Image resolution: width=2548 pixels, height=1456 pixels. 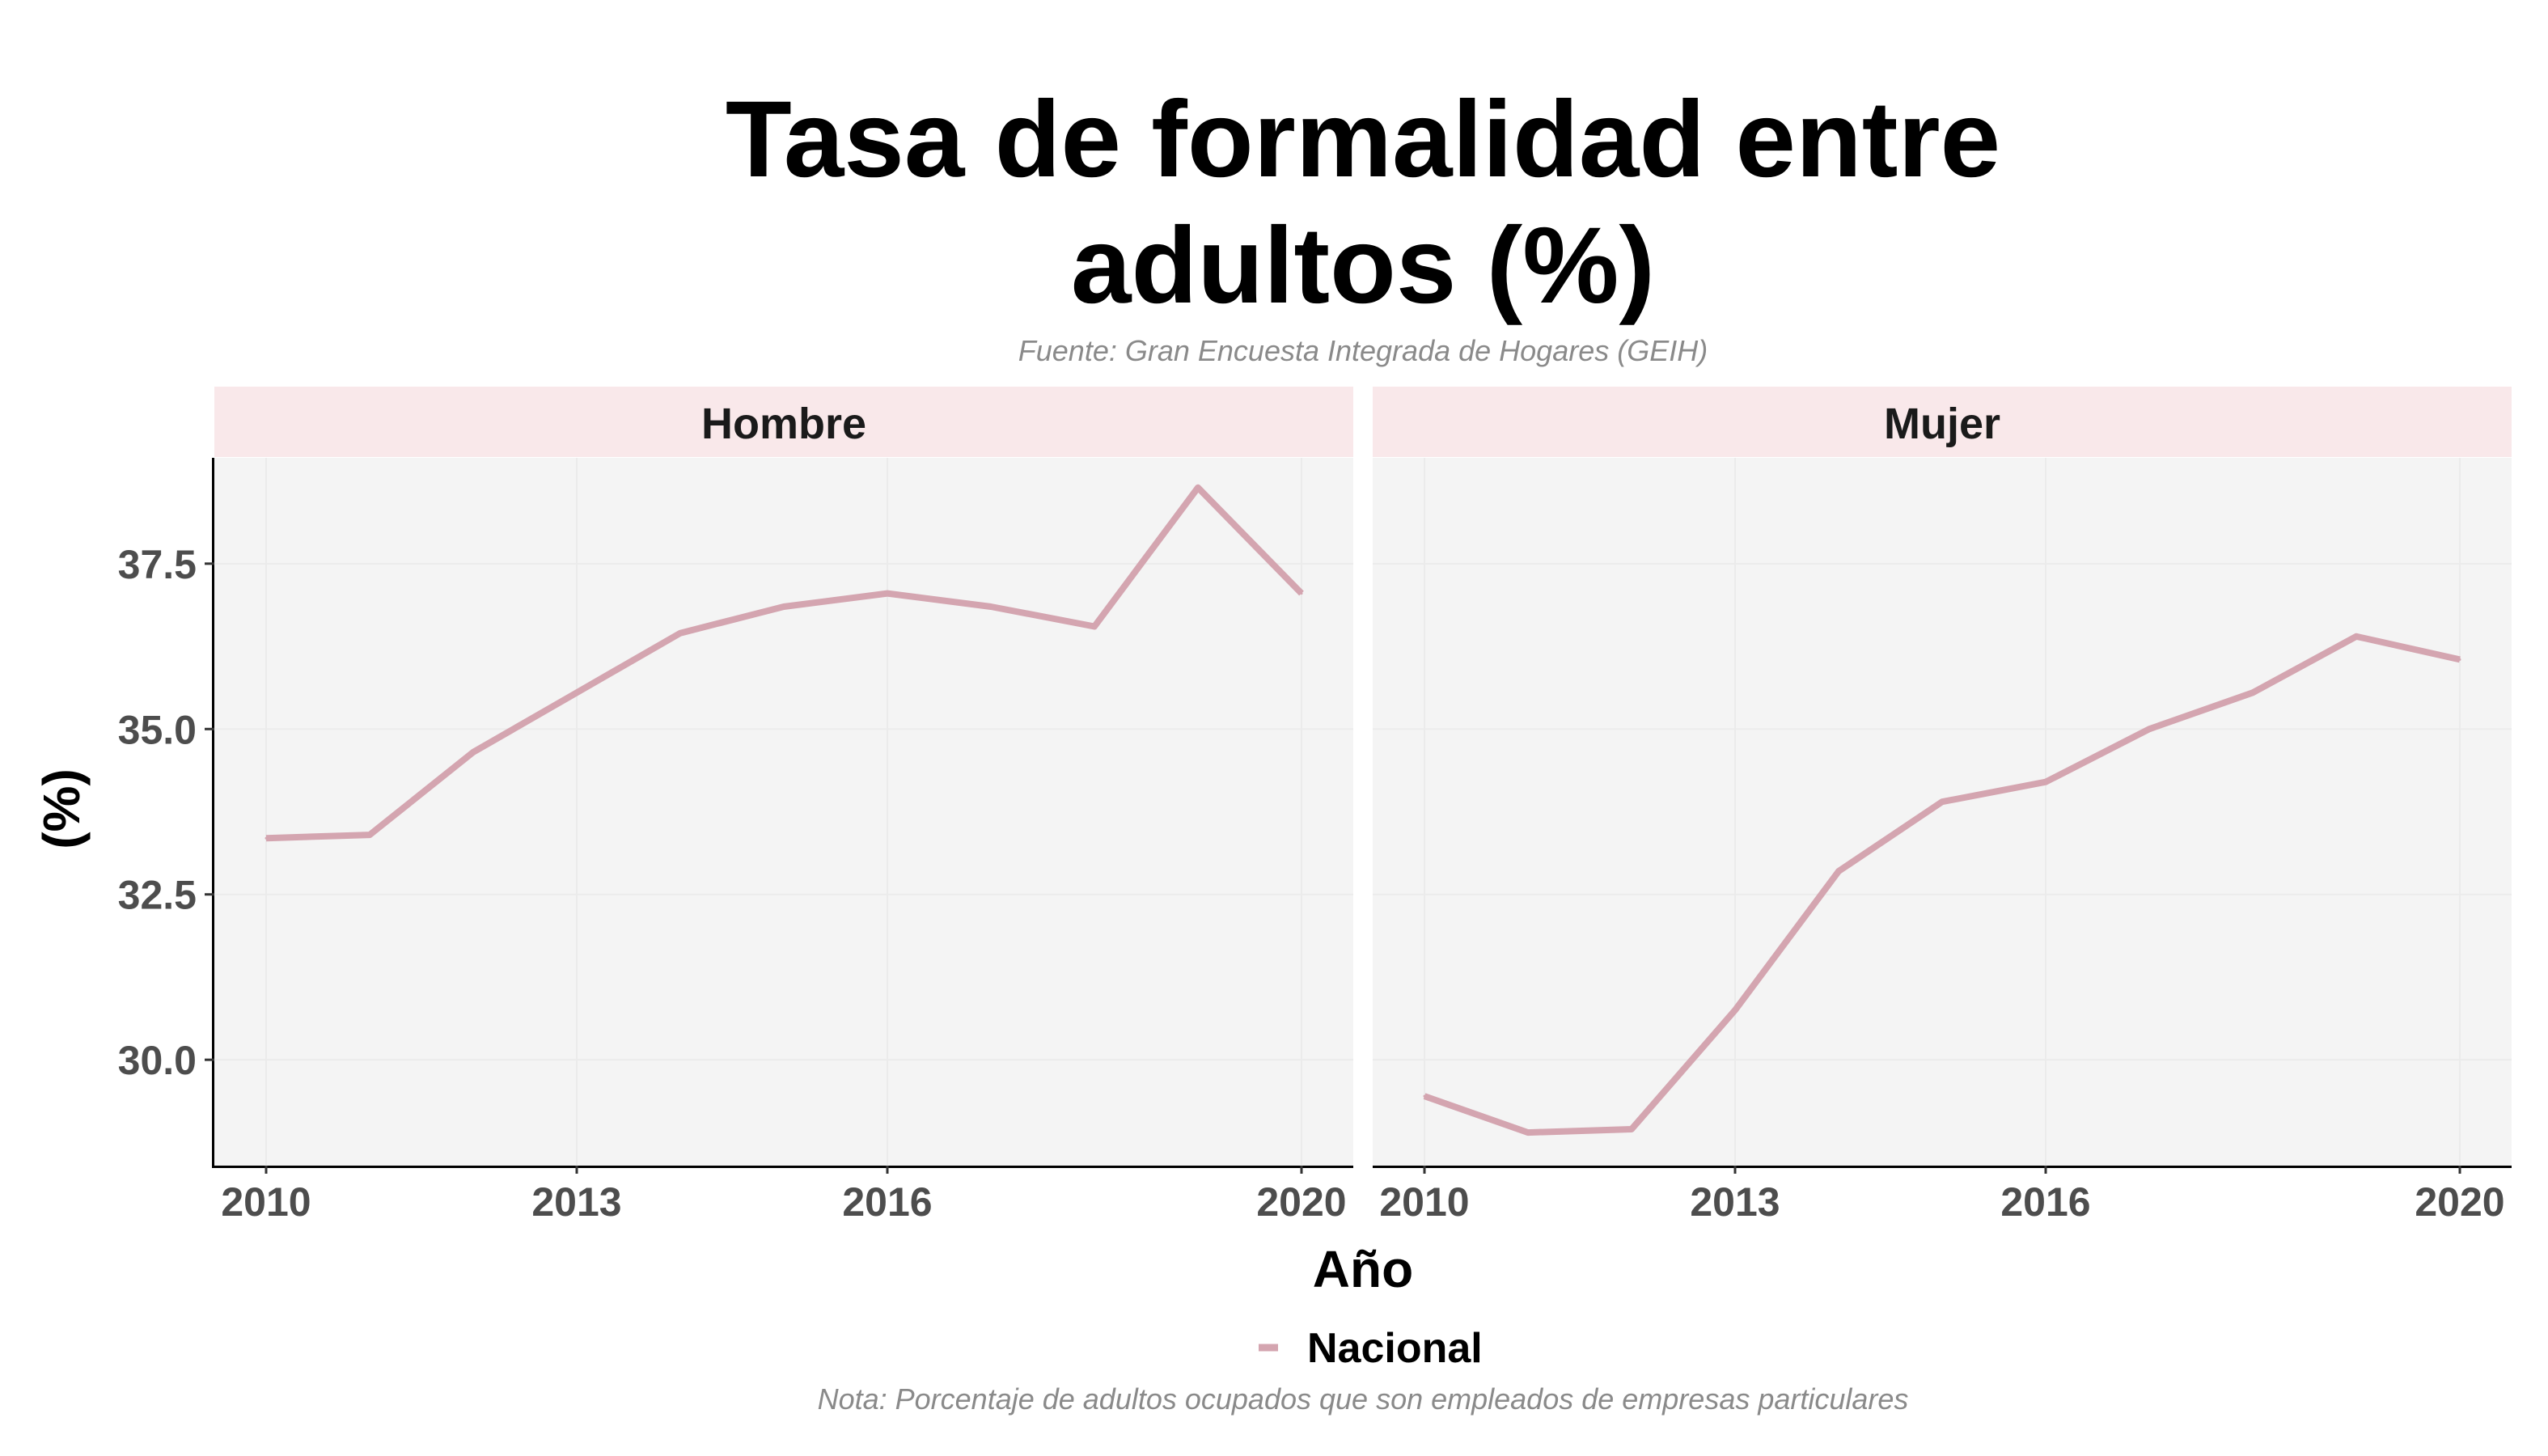 I want to click on x-tick-label-mujer-2010: 2010, so click(x=1424, y=1202).